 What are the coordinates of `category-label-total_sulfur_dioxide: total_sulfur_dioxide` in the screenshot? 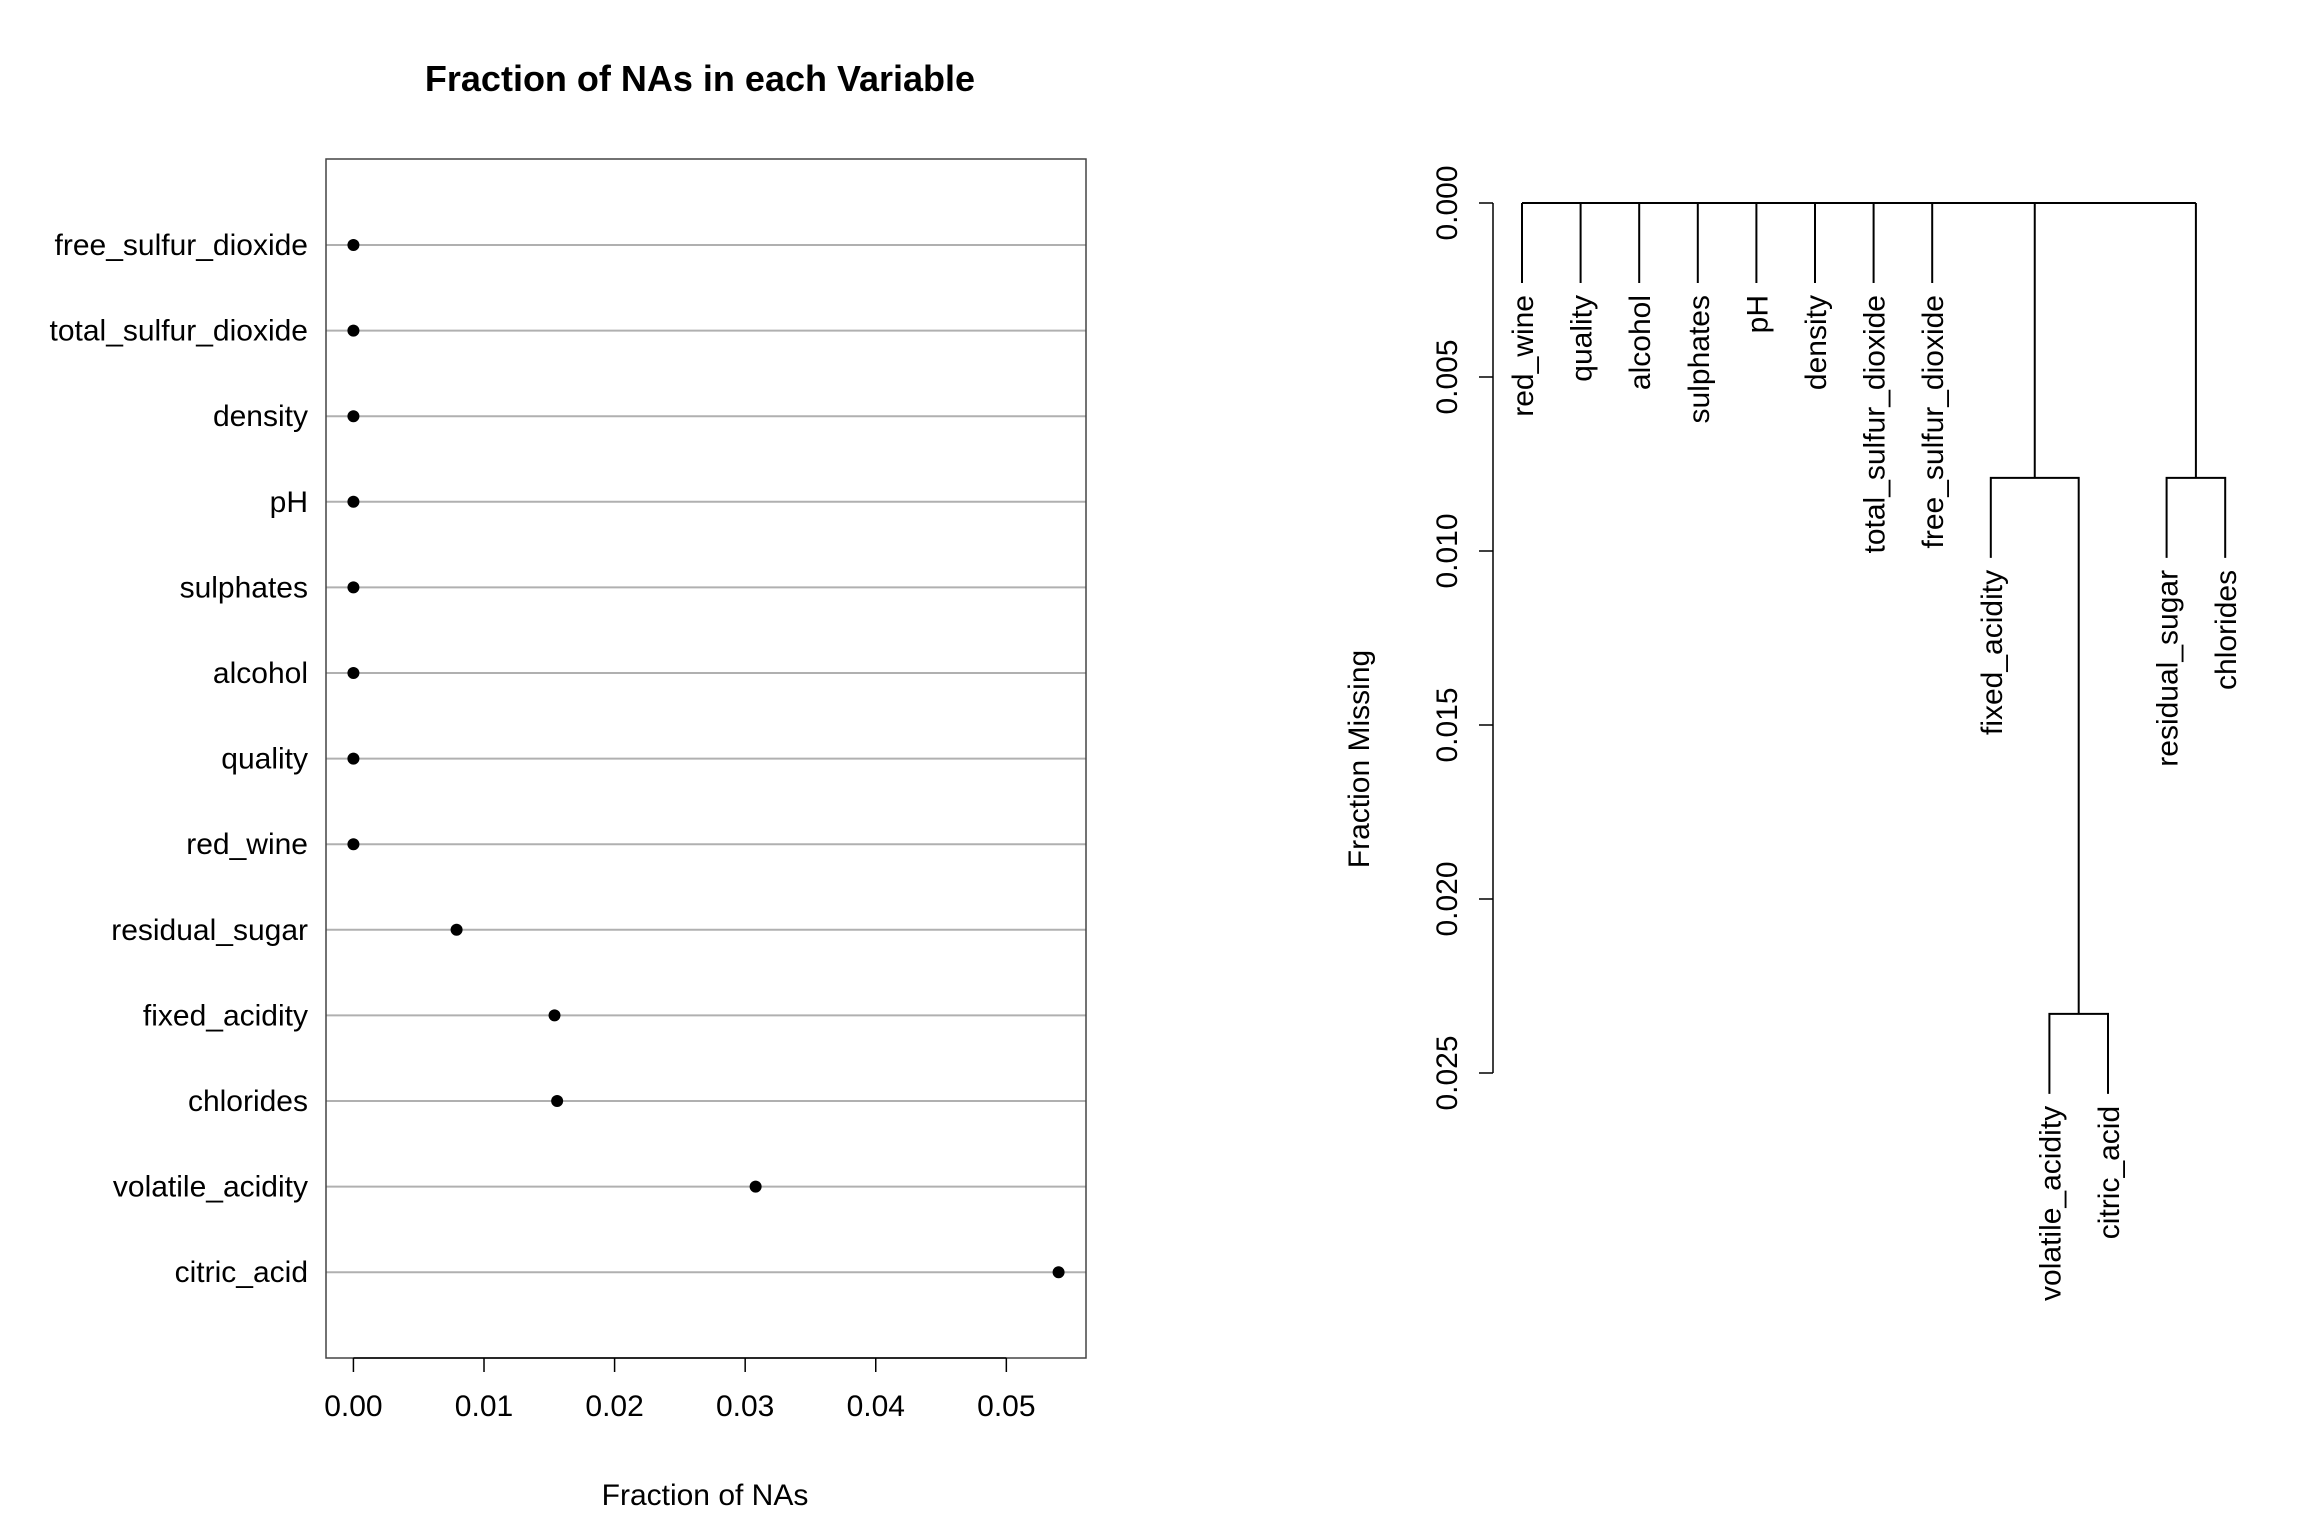 It's located at (178, 331).